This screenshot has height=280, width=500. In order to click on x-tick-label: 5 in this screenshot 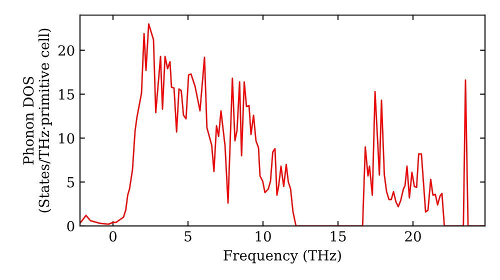, I will do `click(188, 236)`.